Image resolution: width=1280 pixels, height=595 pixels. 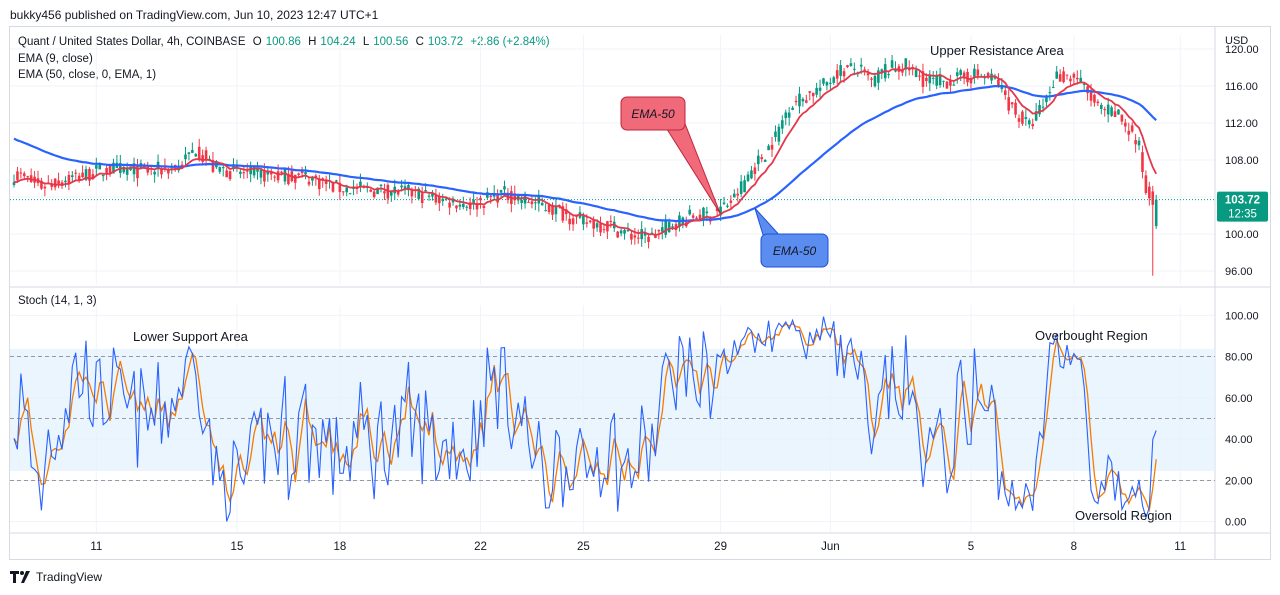 What do you see at coordinates (55, 59) in the screenshot?
I see `ema9-legend: EMA (9, close)` at bounding box center [55, 59].